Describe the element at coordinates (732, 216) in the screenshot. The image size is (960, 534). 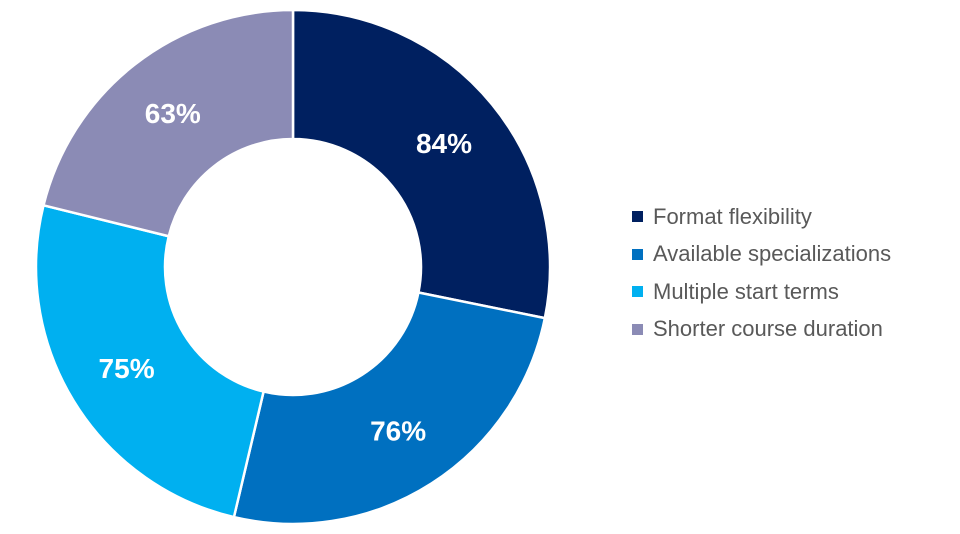
I see `legend-label: Format flexibility` at that location.